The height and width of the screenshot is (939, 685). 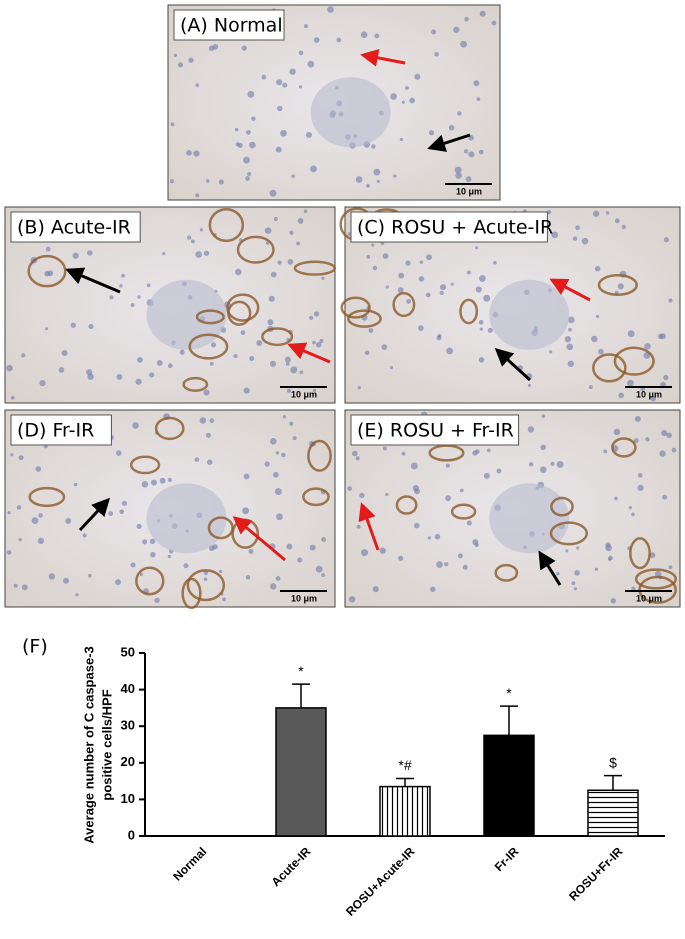 I want to click on arrow, so click(x=309, y=353).